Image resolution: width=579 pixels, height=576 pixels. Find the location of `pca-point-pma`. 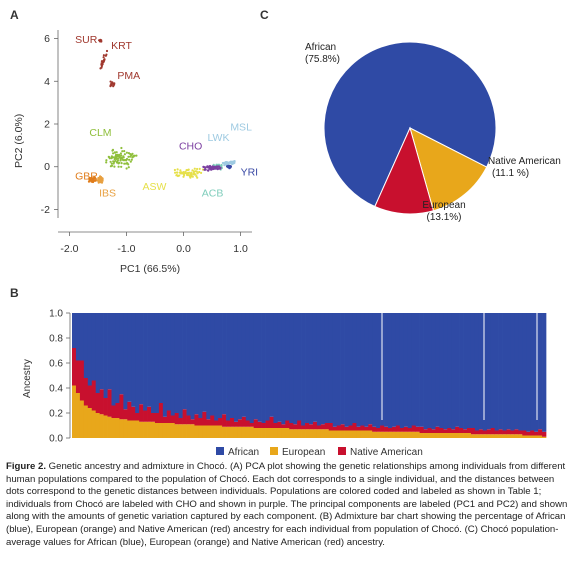

pca-point-pma is located at coordinates (110, 86).